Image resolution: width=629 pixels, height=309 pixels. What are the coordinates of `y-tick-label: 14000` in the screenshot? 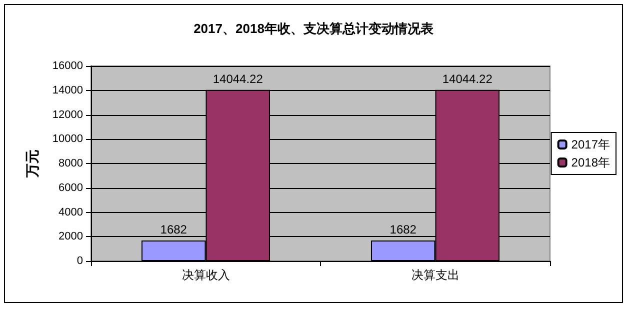 It's located at (67, 90).